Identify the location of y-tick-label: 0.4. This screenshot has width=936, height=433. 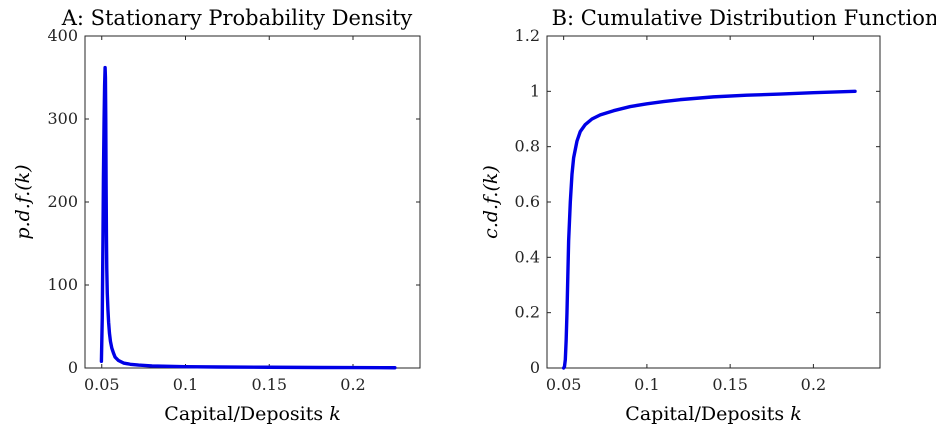
(527, 256).